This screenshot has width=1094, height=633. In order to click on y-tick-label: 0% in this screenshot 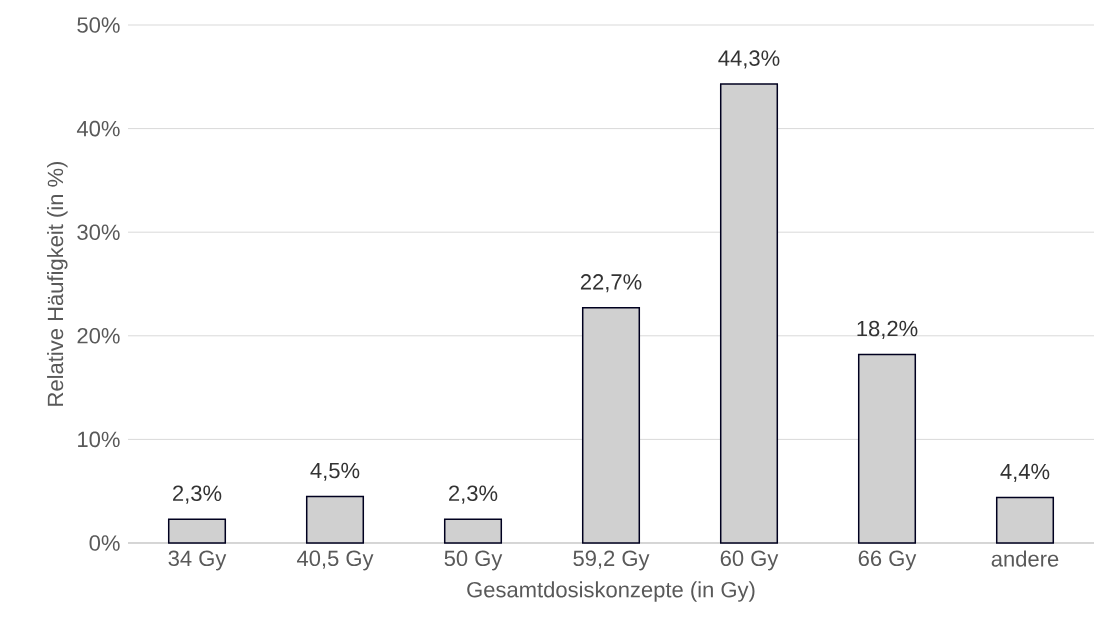, I will do `click(104, 543)`.